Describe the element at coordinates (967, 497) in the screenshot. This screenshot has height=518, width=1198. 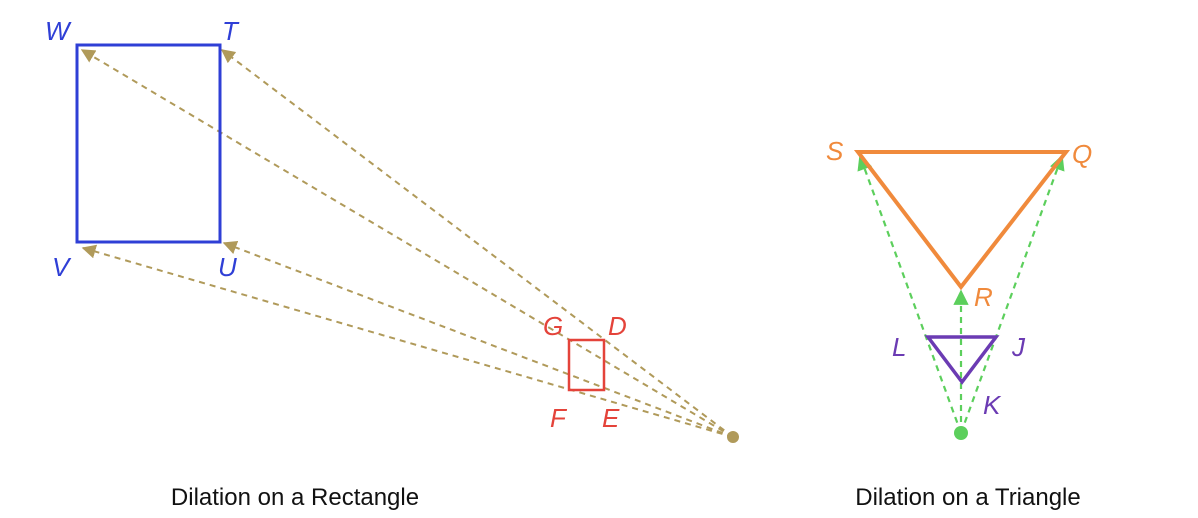
I see `caption-triangle: Dilation on a Triangle` at that location.